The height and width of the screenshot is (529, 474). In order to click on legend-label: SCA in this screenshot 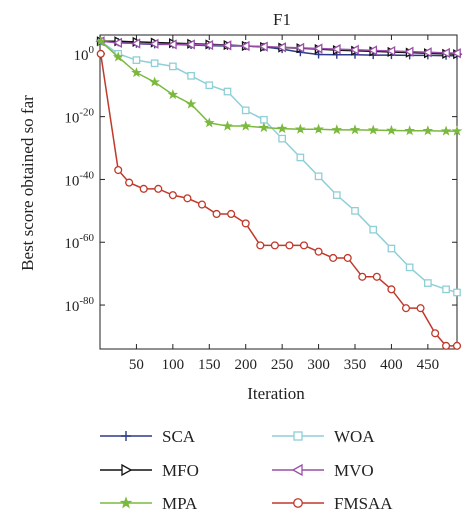, I will do `click(179, 436)`.